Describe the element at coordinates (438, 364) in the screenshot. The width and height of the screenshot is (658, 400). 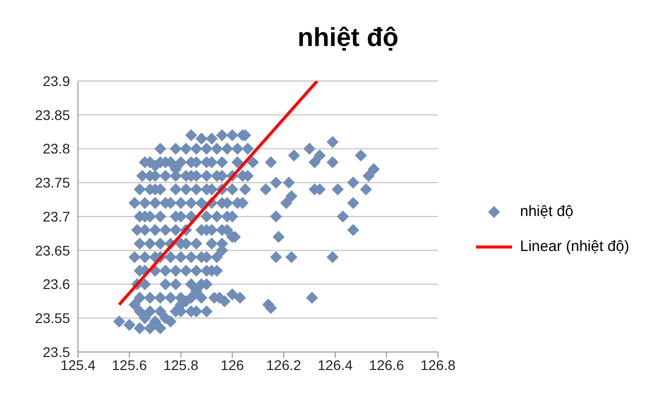
I see `x-tick-label: 126.8` at that location.